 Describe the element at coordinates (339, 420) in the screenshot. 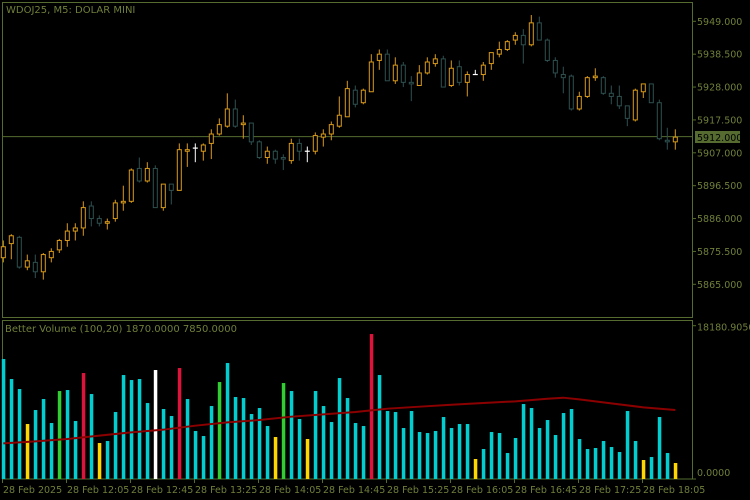

I see `volume-ma-line` at that location.